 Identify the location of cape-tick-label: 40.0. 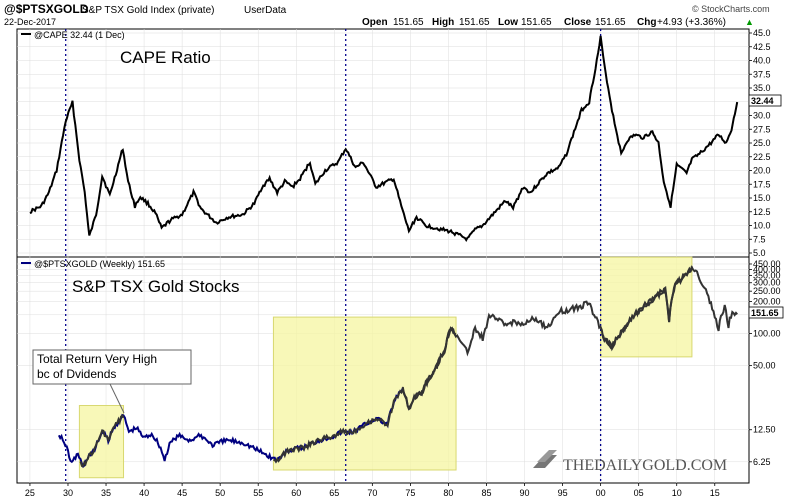
(762, 61).